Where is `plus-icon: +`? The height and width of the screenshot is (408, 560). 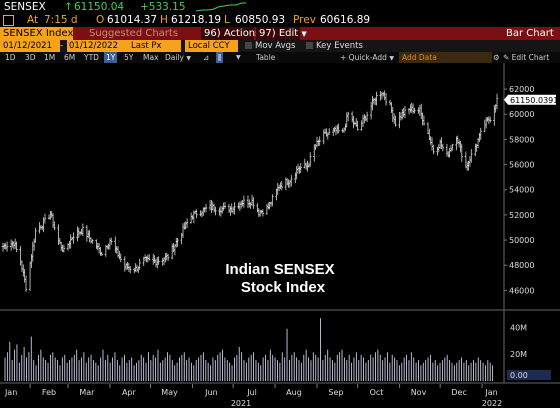 plus-icon: + is located at coordinates (344, 57).